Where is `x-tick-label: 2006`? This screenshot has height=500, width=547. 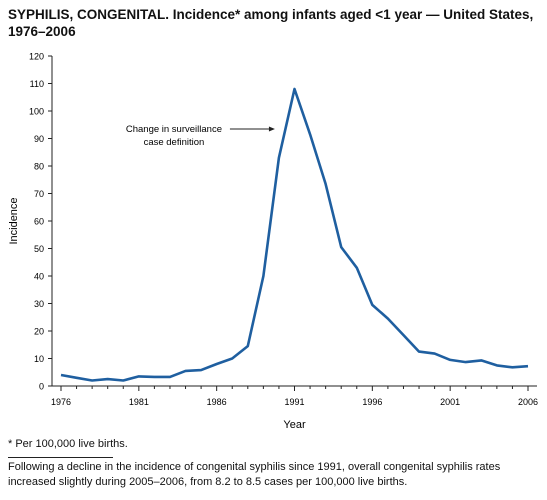
x-tick-label: 2006 is located at coordinates (528, 402).